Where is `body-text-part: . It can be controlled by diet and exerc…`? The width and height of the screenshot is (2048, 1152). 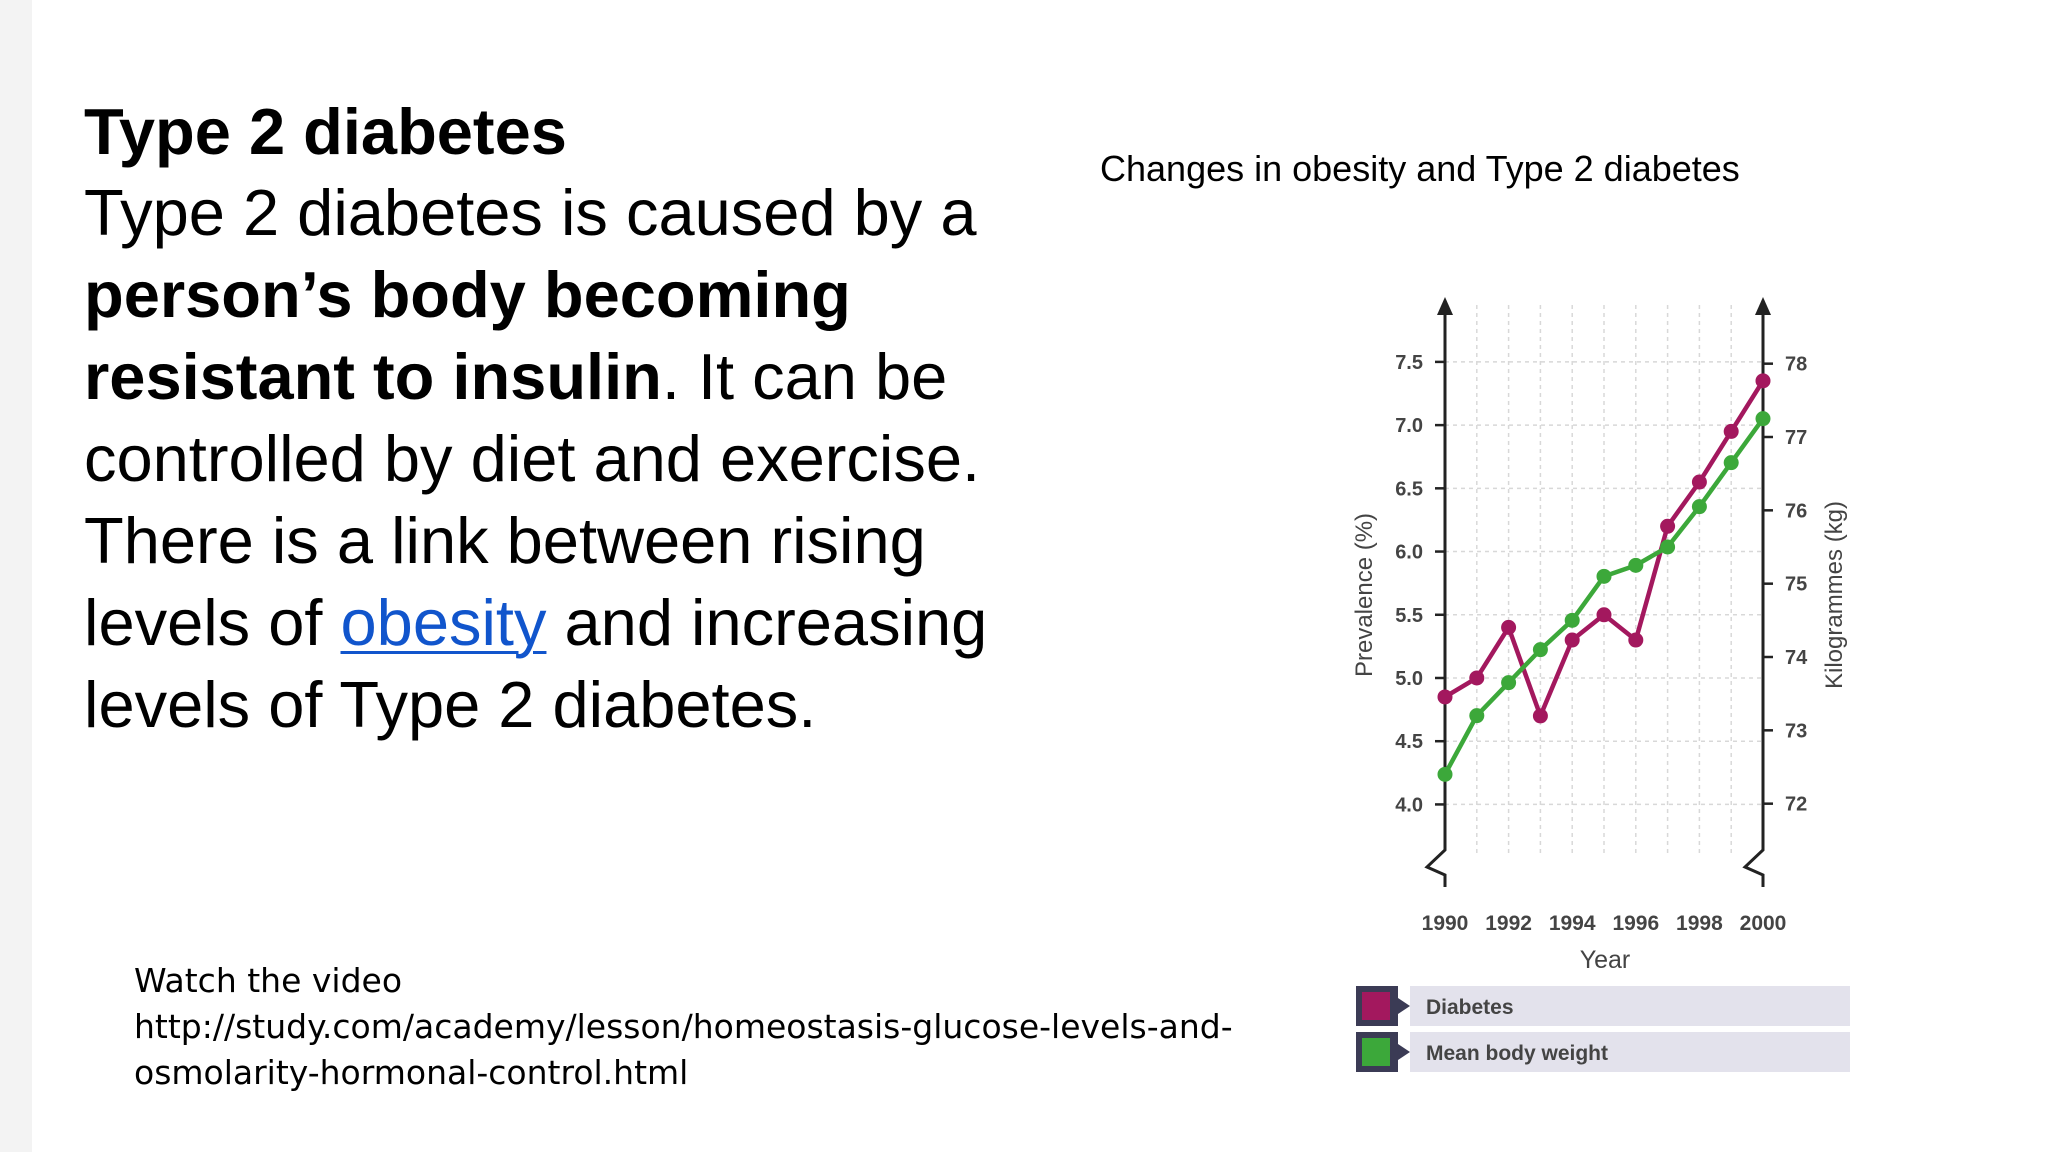
body-text-part: . It can be controlled by diet and exerc… is located at coordinates (532, 499).